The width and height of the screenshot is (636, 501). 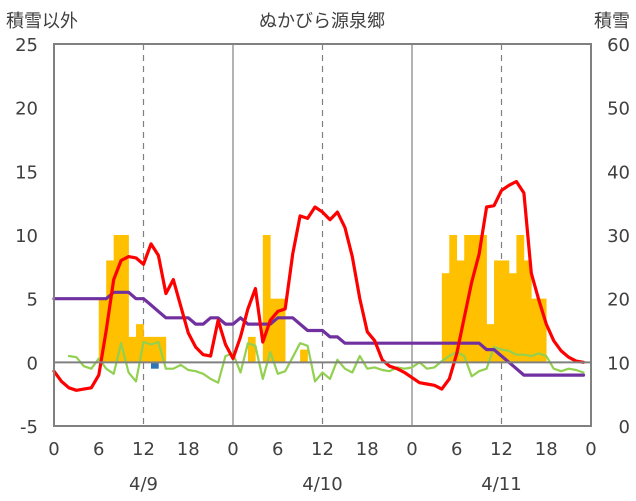 What do you see at coordinates (26, 45) in the screenshot?
I see `left-y-tick-label: 25` at bounding box center [26, 45].